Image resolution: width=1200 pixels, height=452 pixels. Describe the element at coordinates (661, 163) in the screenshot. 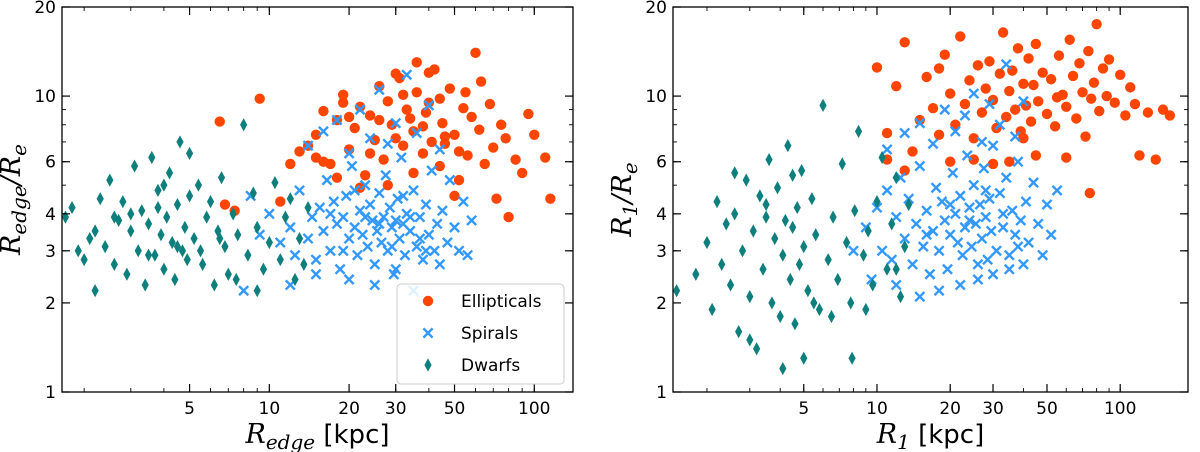

I see `y-tick-label: 6` at that location.